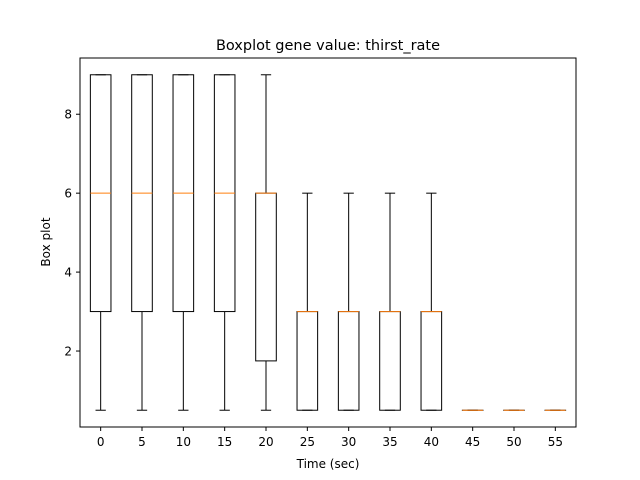  I want to click on chart-title: Boxplot gene value: thirst_rate, so click(328, 46).